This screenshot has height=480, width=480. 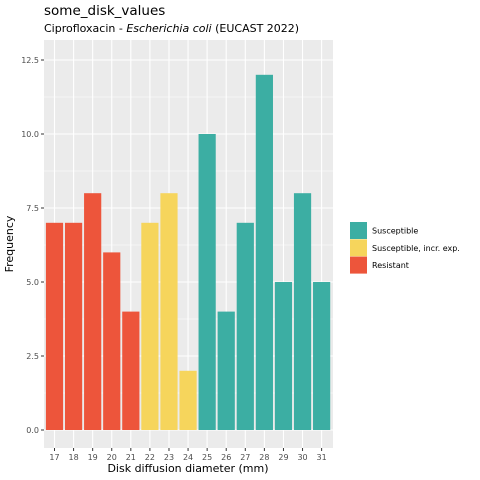 What do you see at coordinates (264, 457) in the screenshot?
I see `x-tick-label: 28` at bounding box center [264, 457].